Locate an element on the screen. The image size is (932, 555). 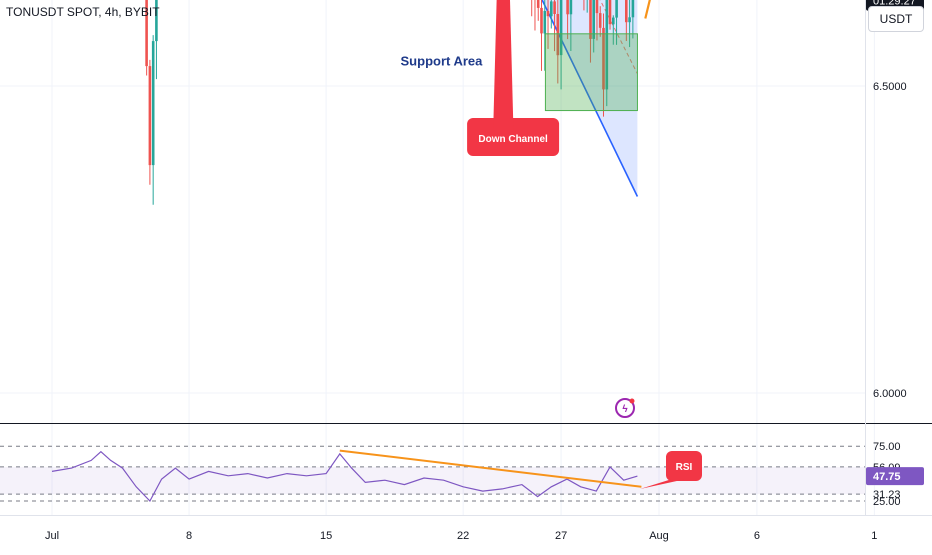
rsi-line is located at coordinates (344, 476).